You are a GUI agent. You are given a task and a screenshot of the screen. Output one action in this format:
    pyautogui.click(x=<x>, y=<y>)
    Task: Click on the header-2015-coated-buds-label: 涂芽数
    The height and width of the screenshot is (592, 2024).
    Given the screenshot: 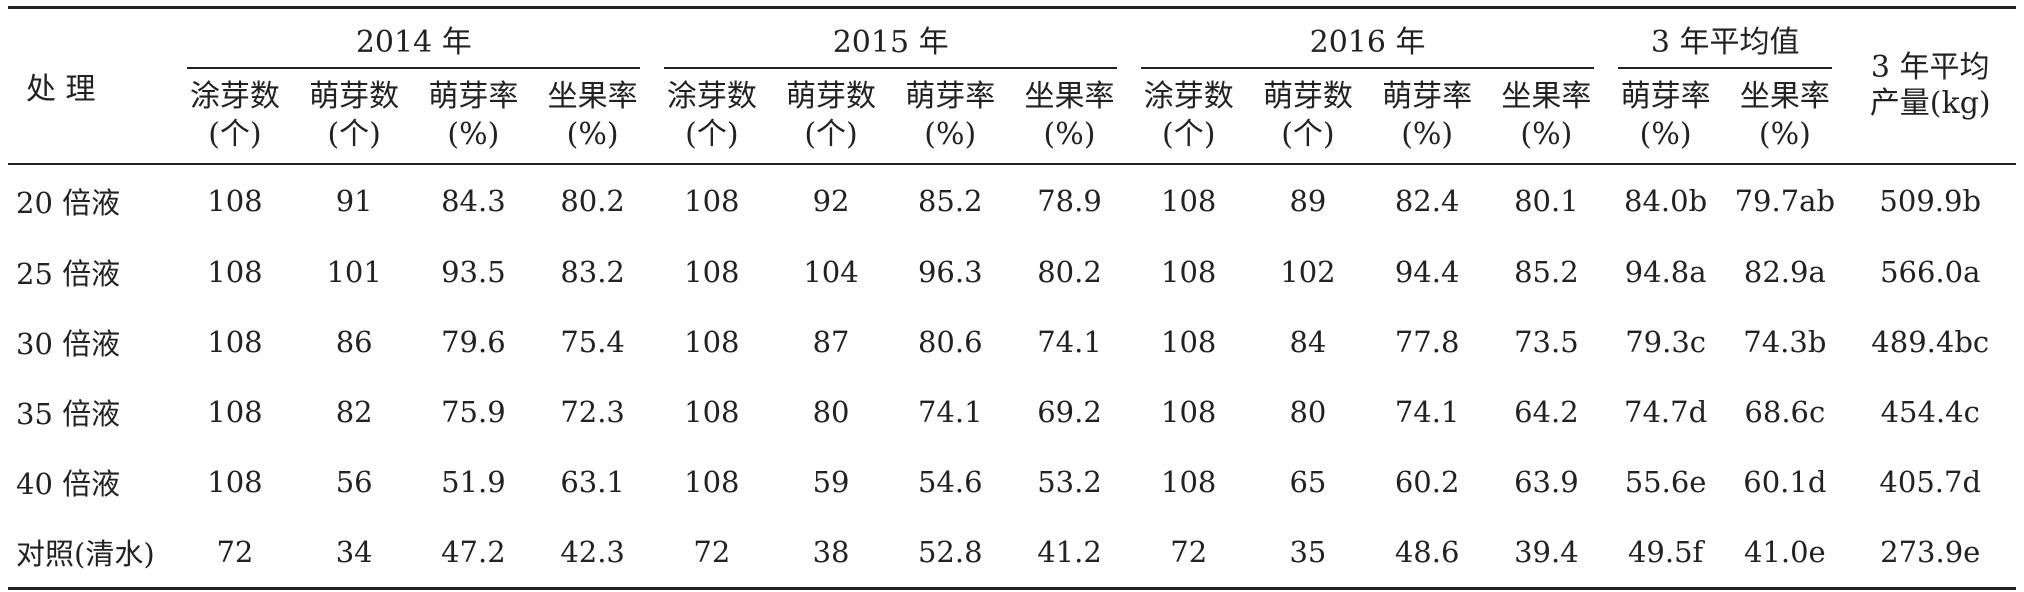 What is the action you would take?
    pyautogui.click(x=711, y=96)
    